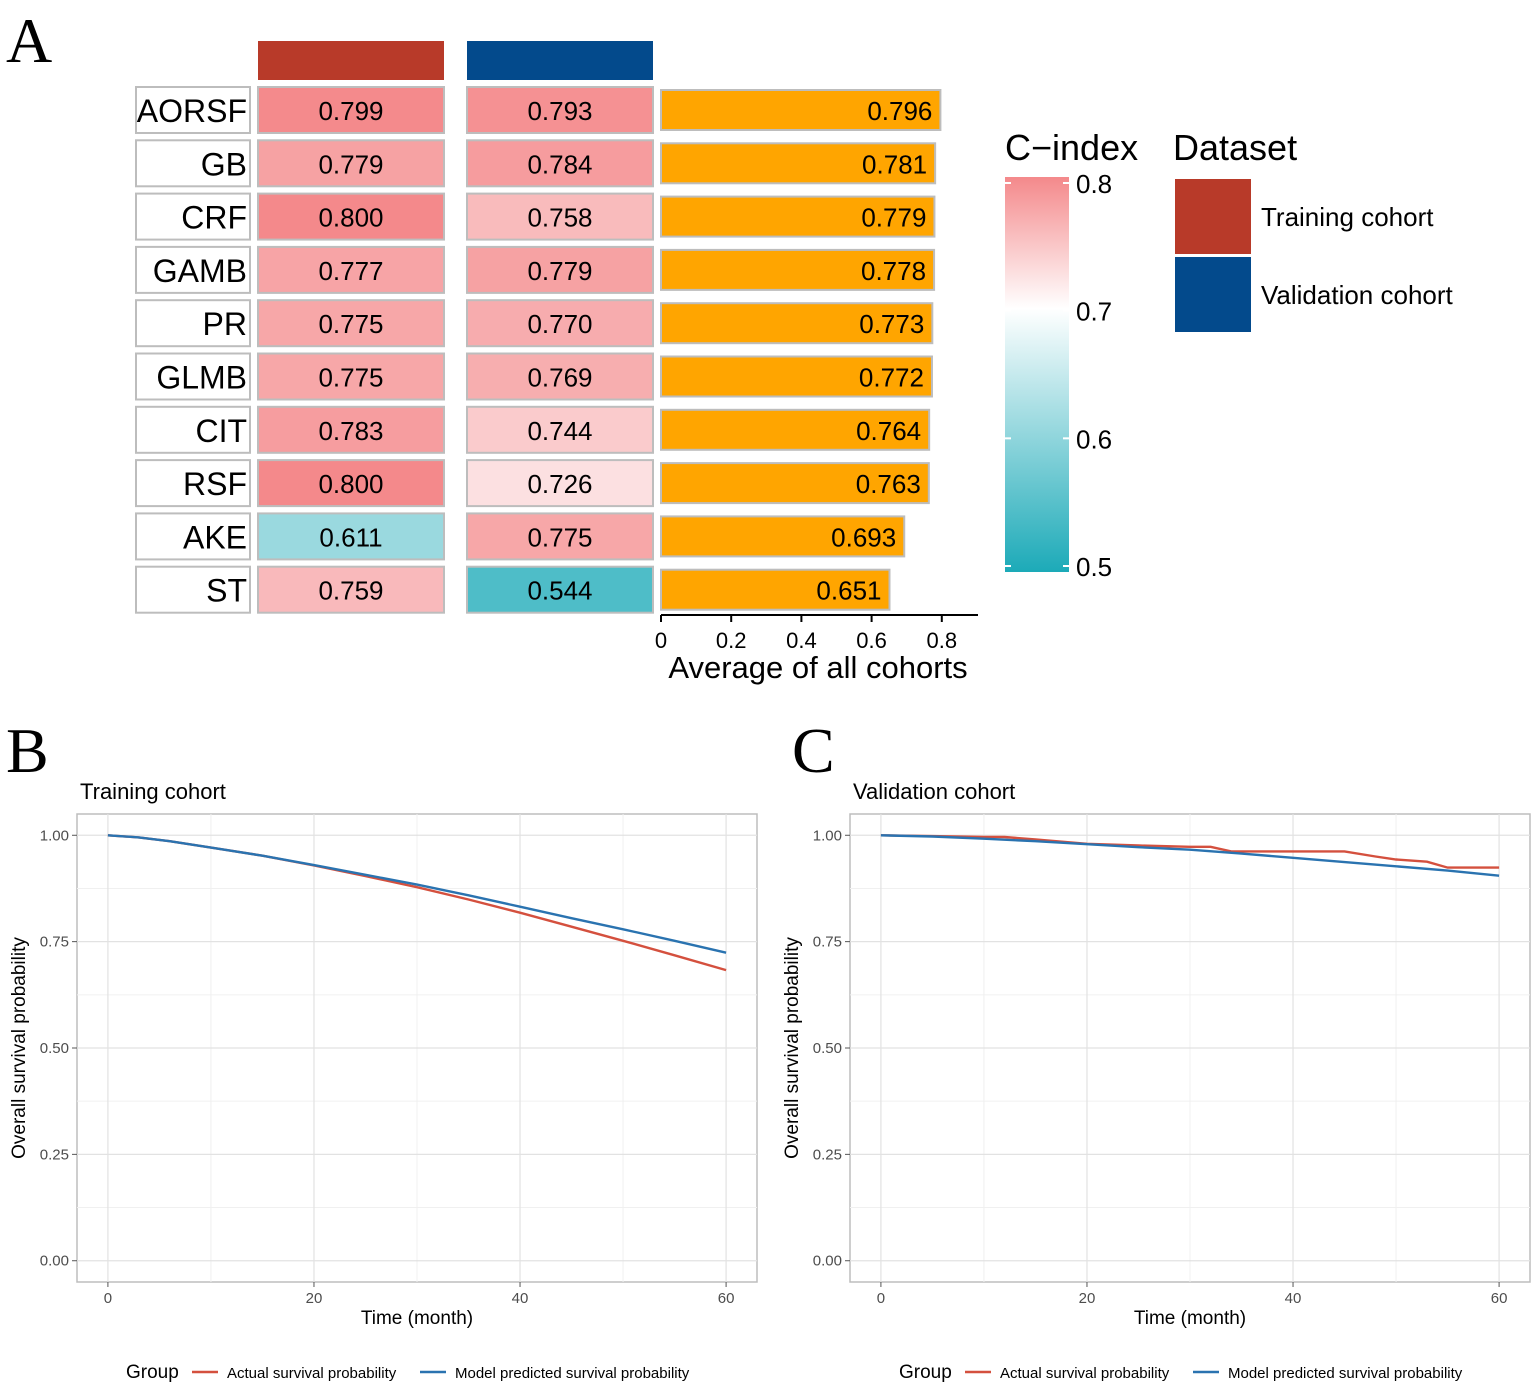 This screenshot has width=1535, height=1387. I want to click on heat-cell-value: 0.799, so click(350, 111).